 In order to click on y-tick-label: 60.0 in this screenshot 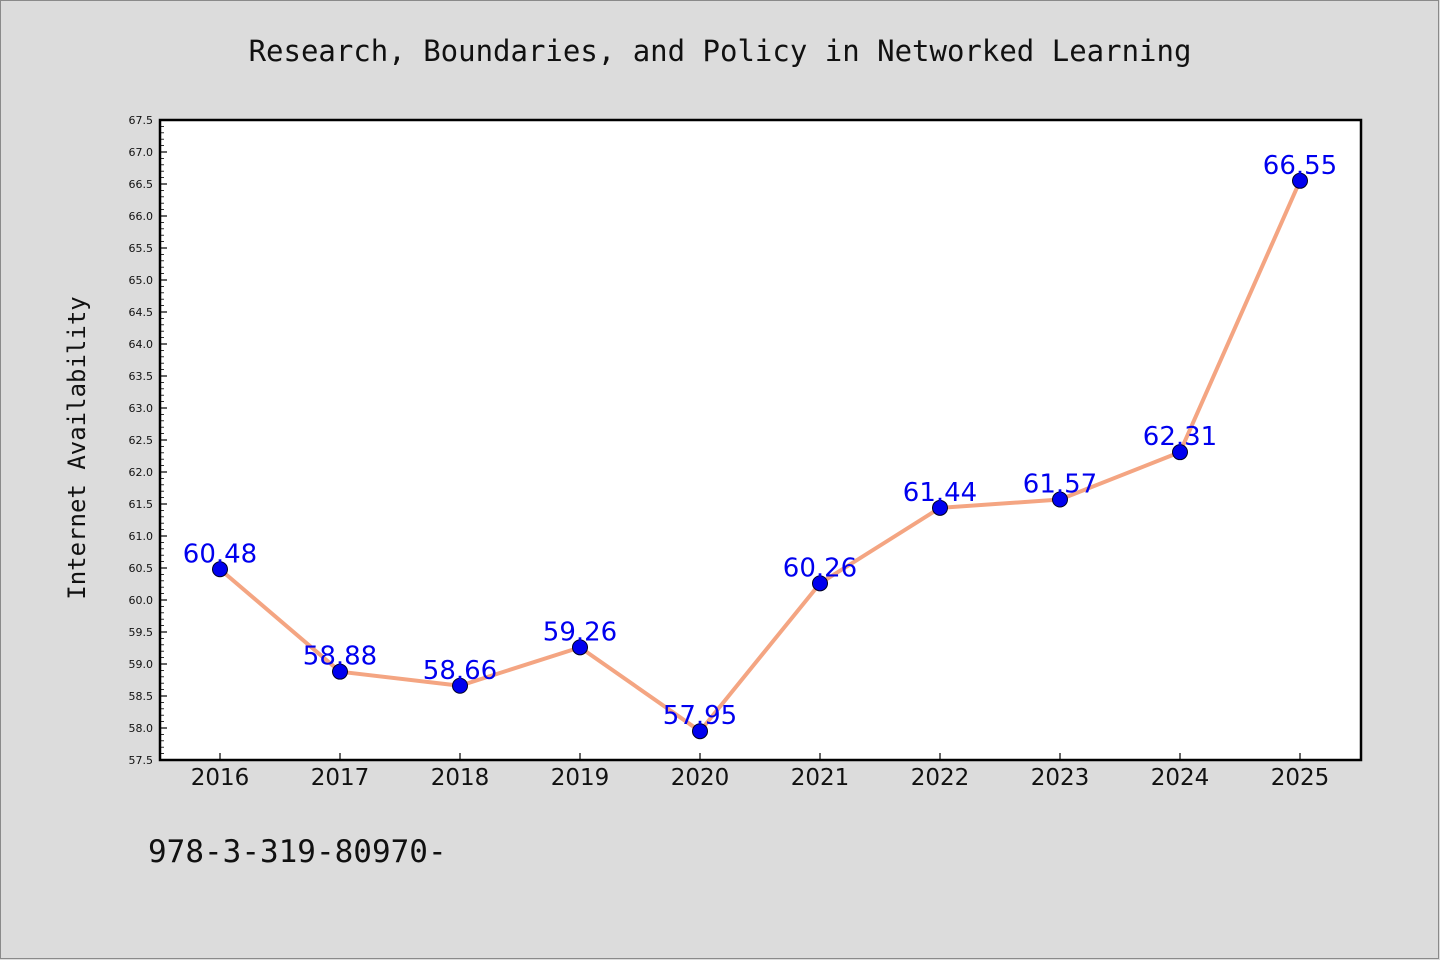, I will do `click(141, 600)`.